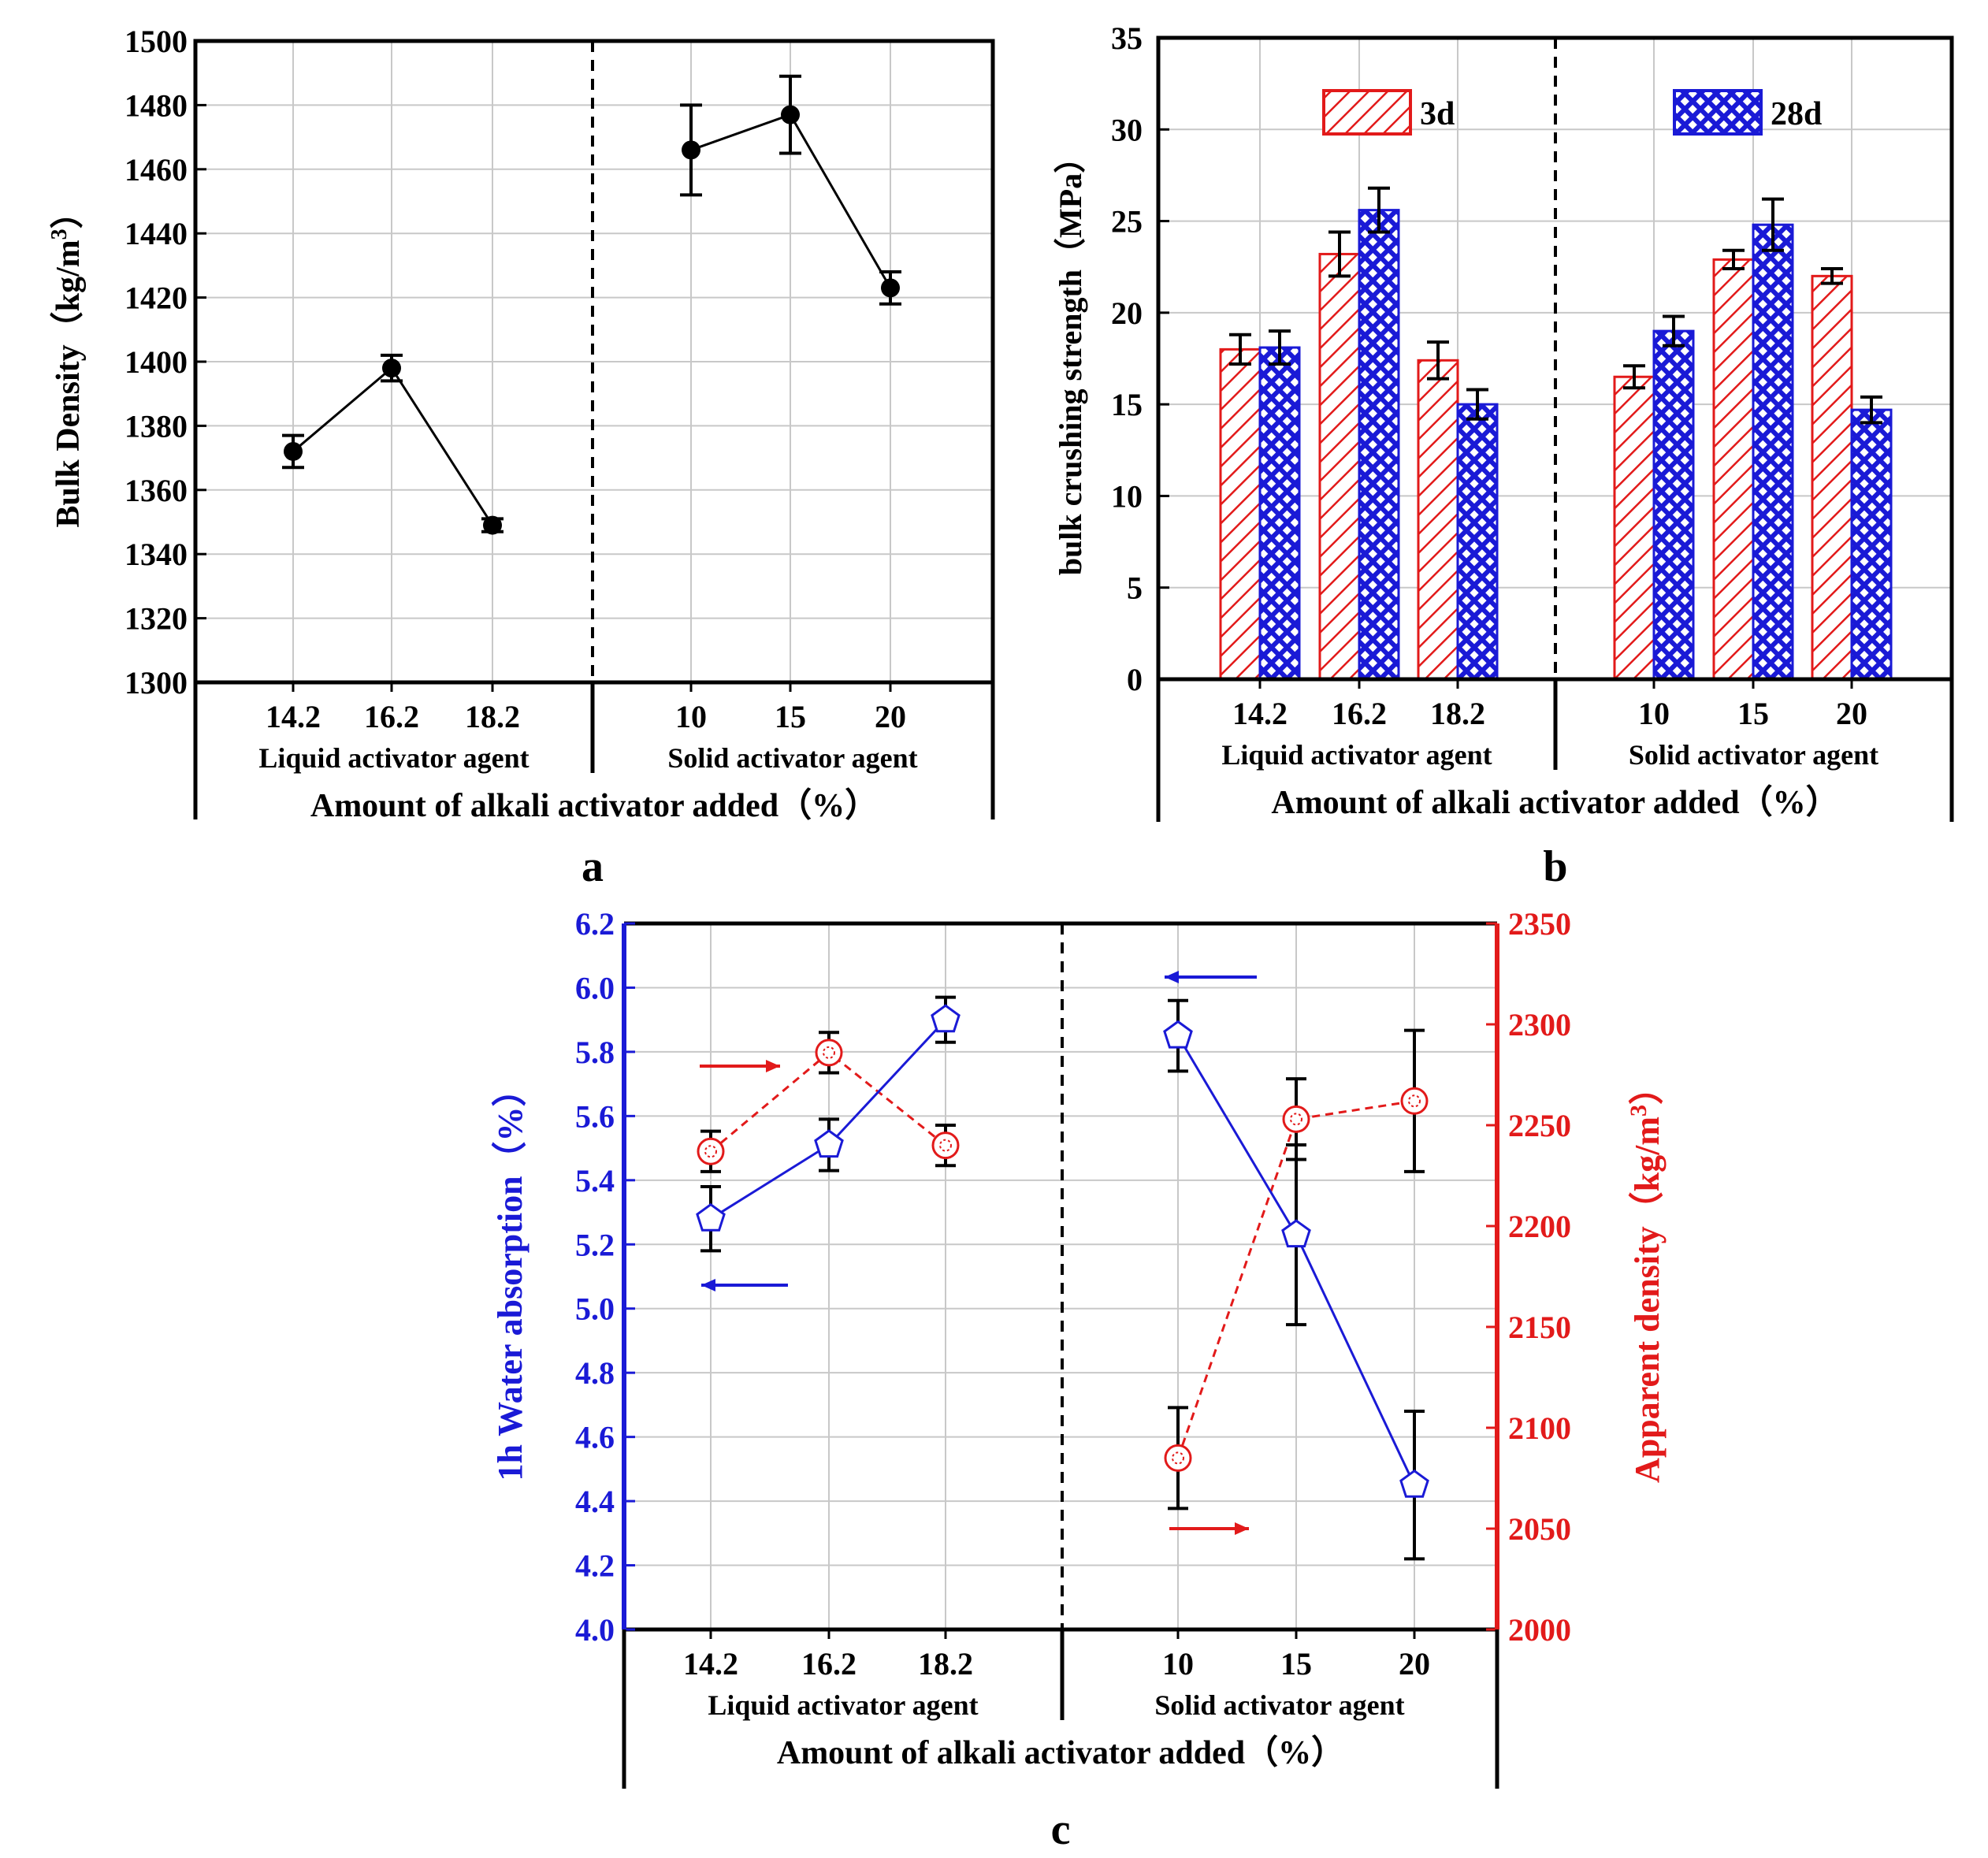 This screenshot has height=1858, width=1988. I want to click on y-axis-title-end: ）, so click(68, 212).